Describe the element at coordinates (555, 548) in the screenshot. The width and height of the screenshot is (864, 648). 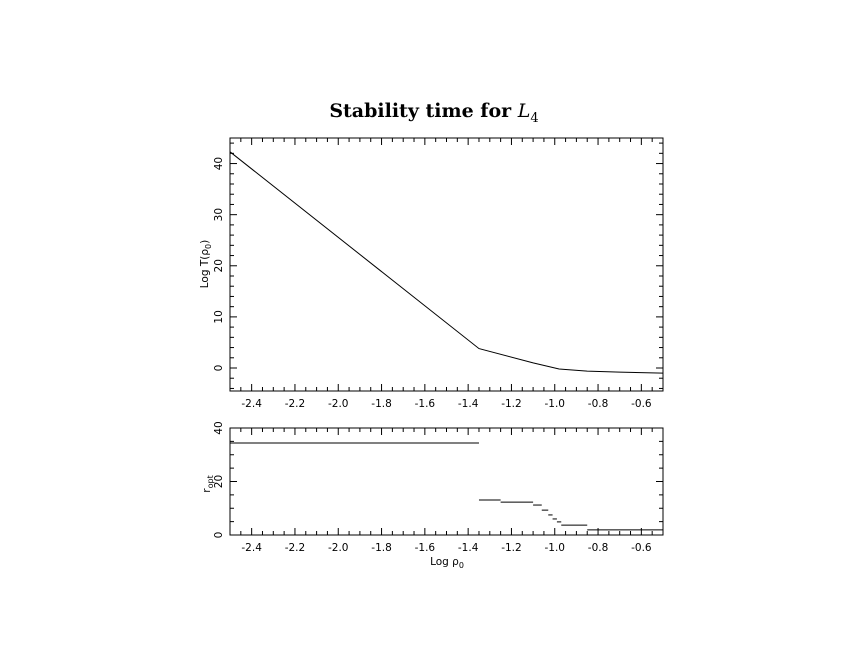
I see `bottom-x-tick-label: -1.0` at that location.